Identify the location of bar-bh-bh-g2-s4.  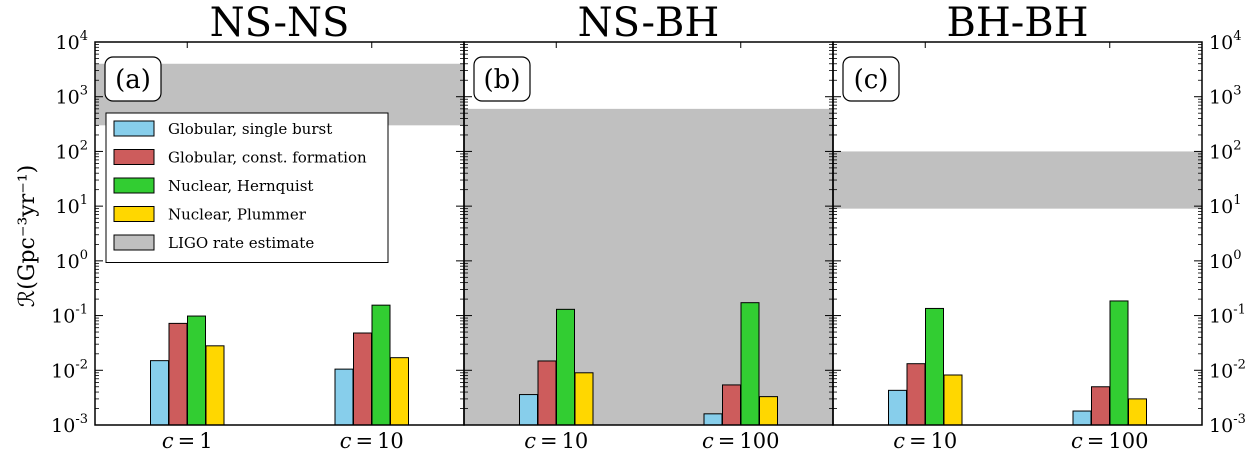
(1137, 412).